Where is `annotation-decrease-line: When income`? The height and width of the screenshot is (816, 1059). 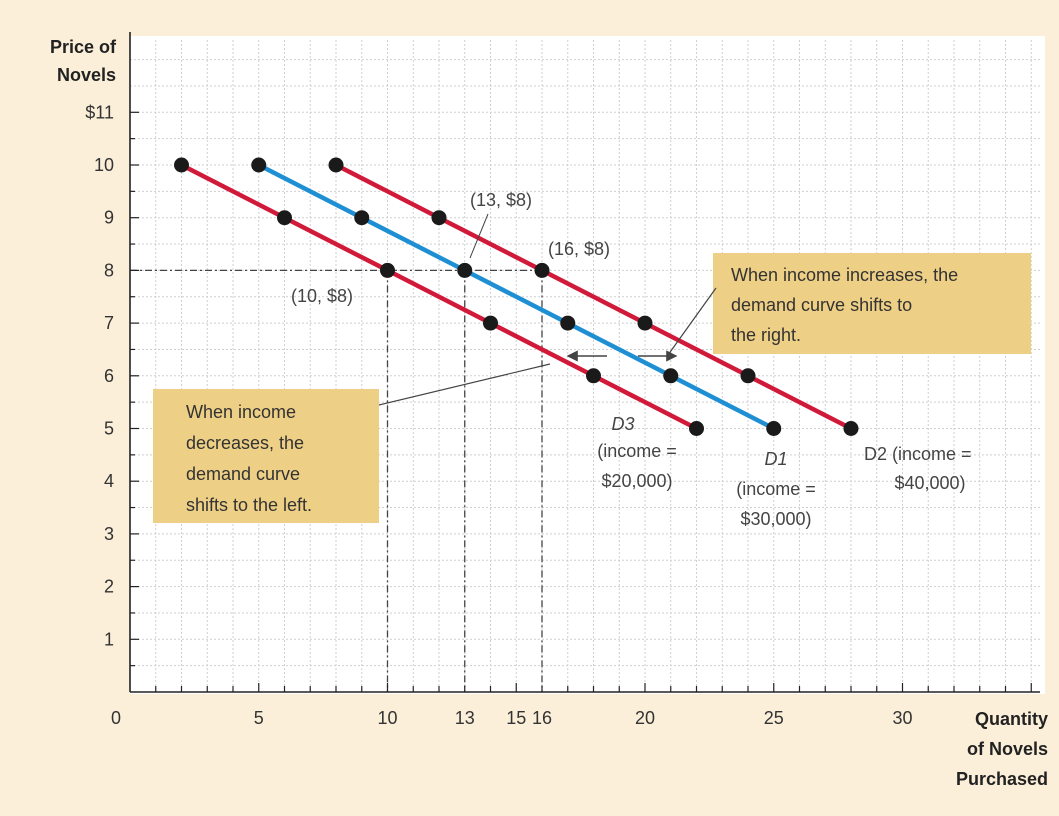 annotation-decrease-line: When income is located at coordinates (241, 412).